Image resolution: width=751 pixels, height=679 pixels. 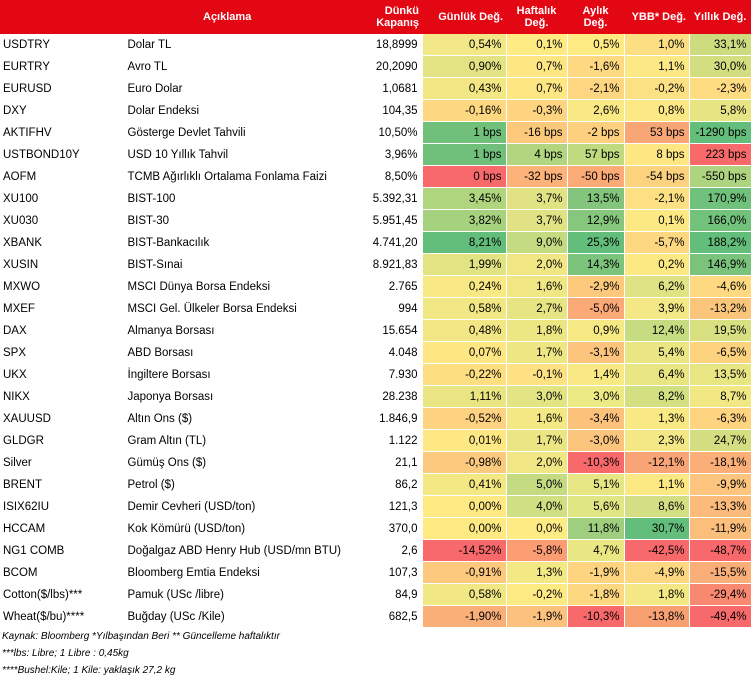 I want to click on header-yearly-change: Yıllık Değ., so click(x=720, y=17).